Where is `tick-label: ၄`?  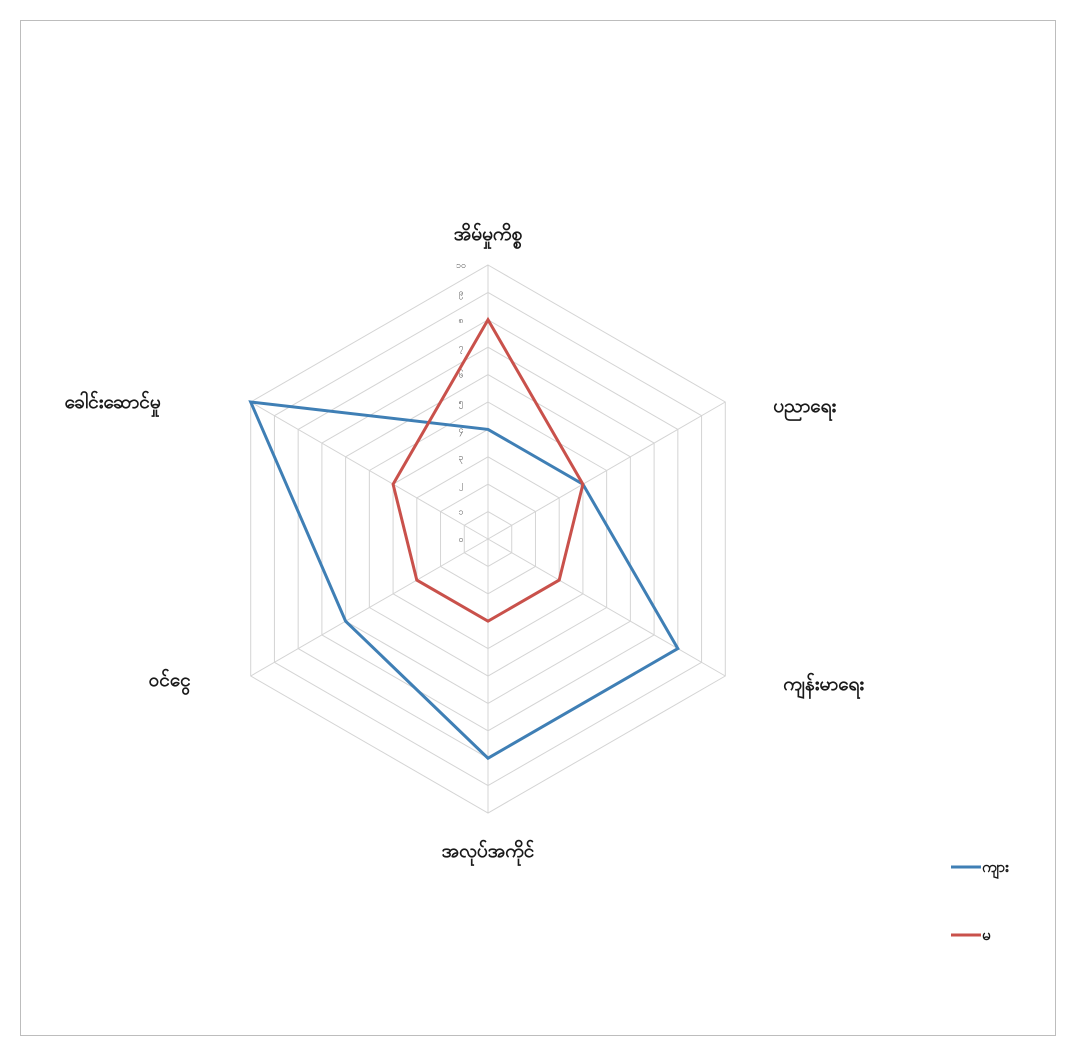
tick-label: ၄ is located at coordinates (460, 430).